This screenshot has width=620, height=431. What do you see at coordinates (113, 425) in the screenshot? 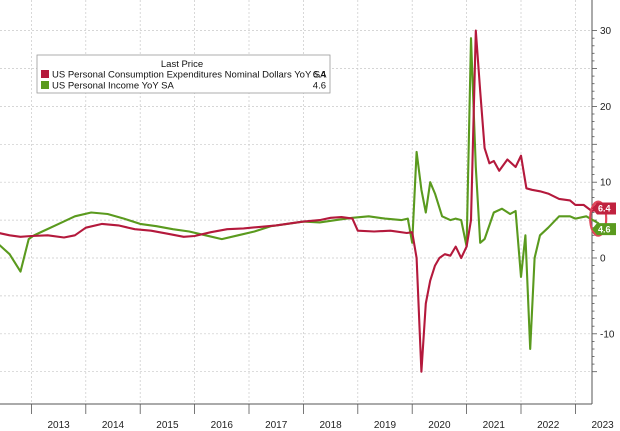
I see `x-tick-label: 2014` at bounding box center [113, 425].